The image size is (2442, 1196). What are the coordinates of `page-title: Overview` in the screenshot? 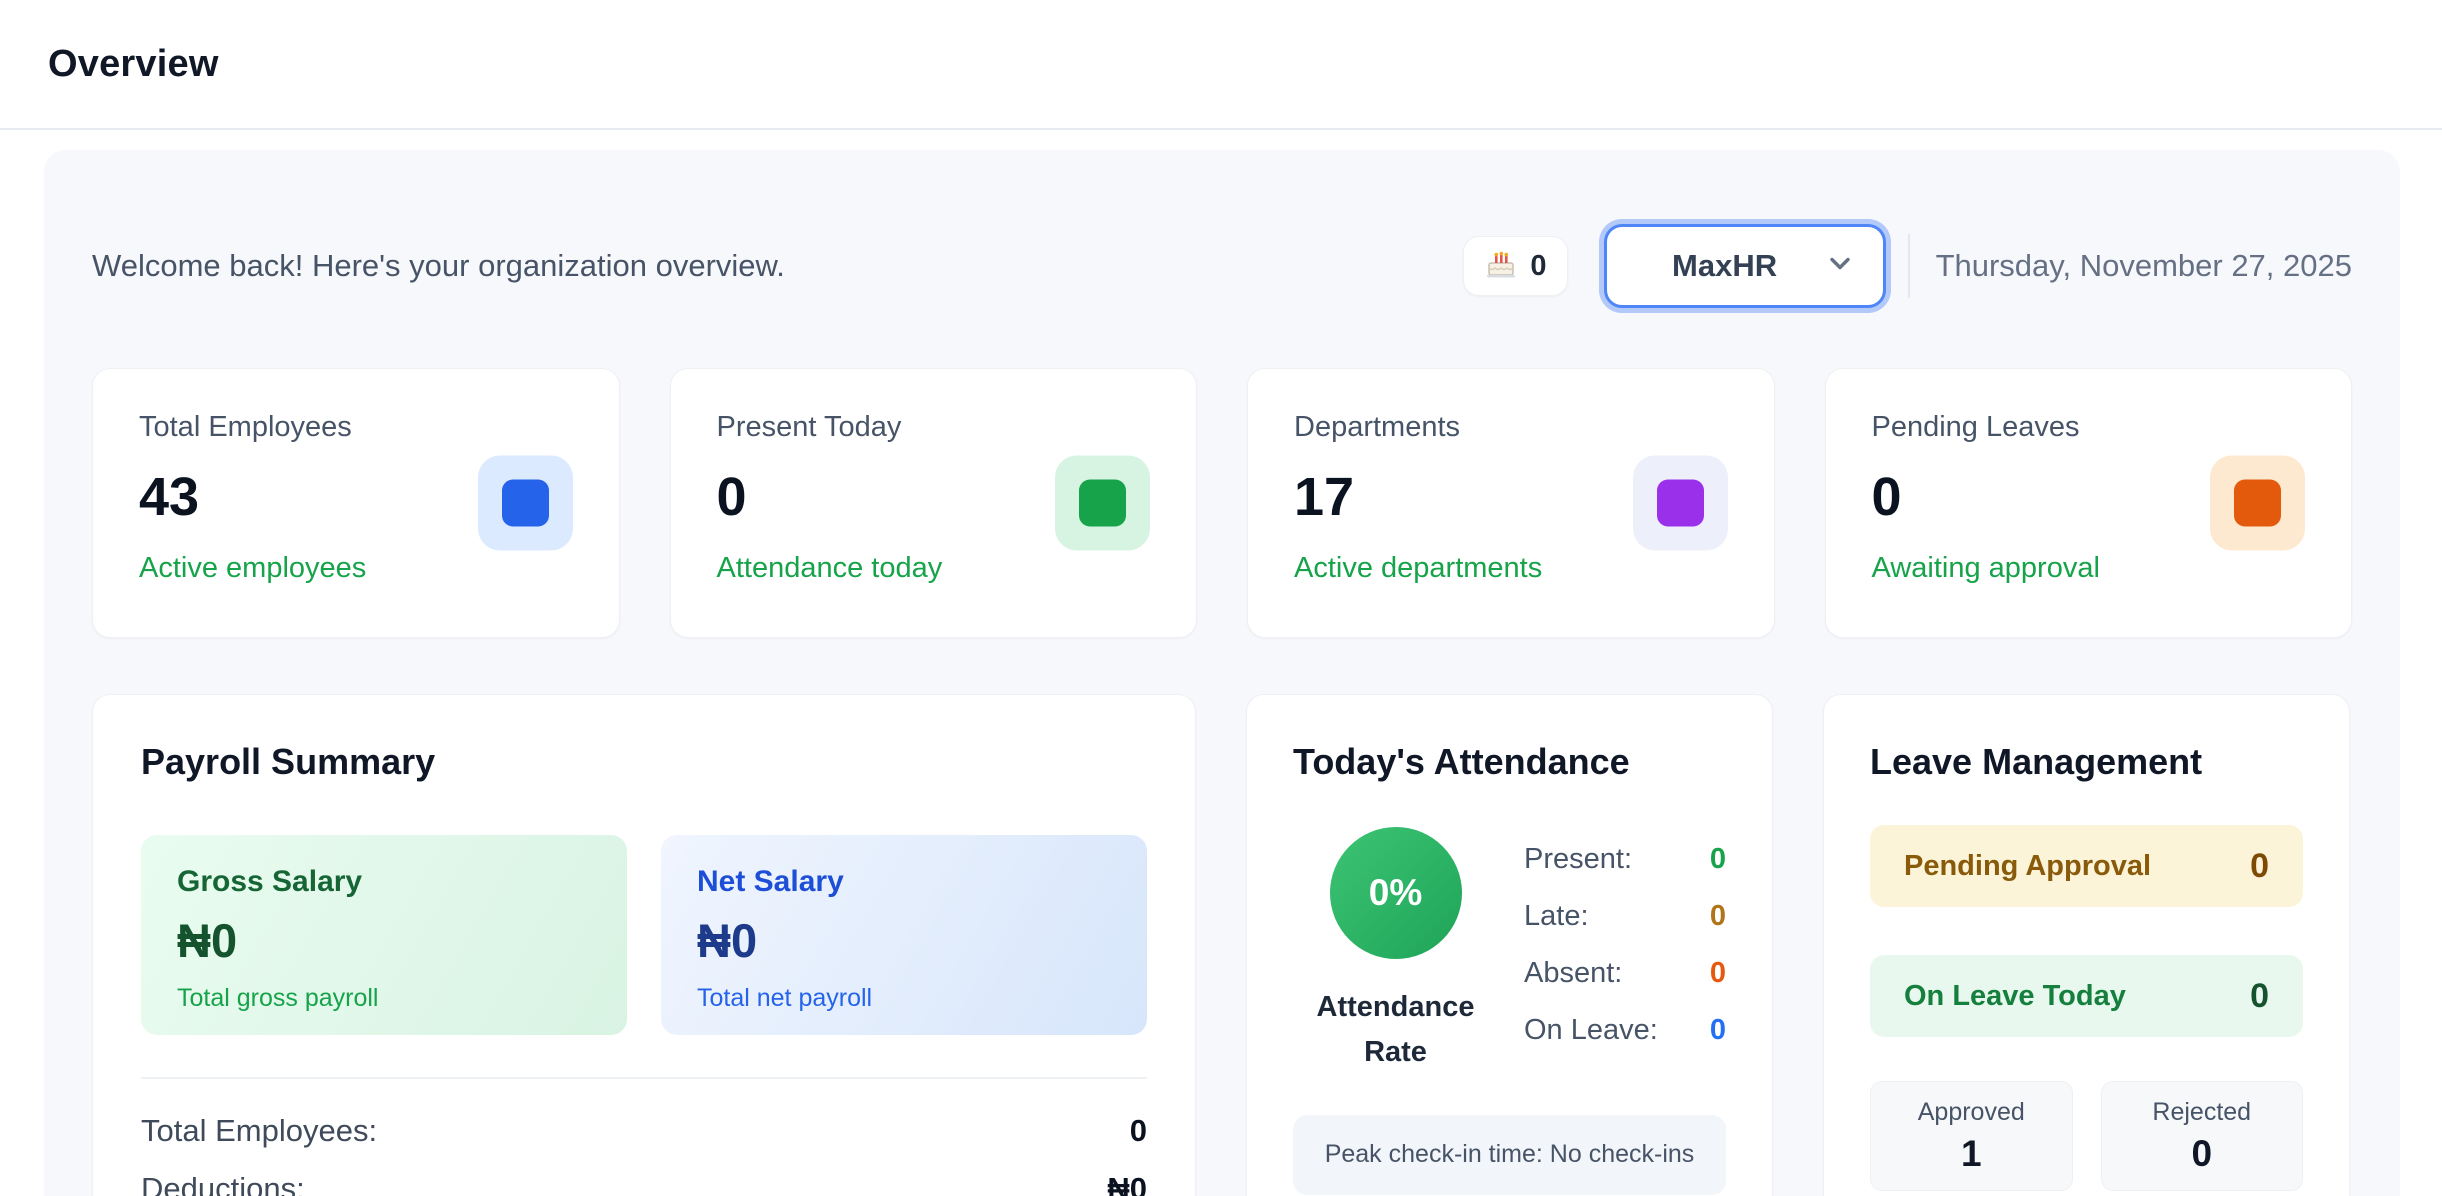 It's located at (133, 63).